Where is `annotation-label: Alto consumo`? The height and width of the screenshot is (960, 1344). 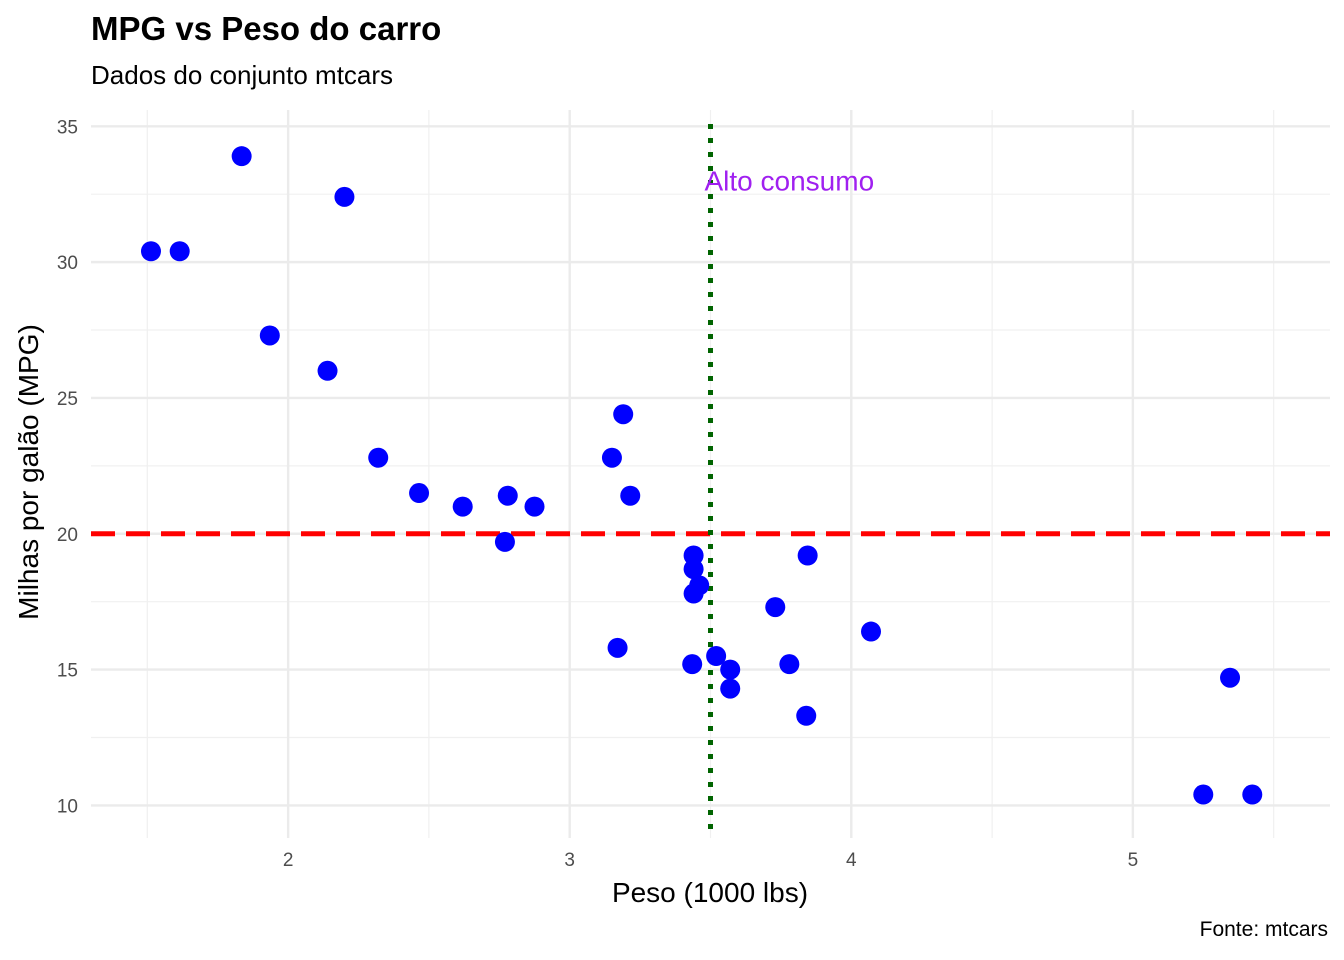
annotation-label: Alto consumo is located at coordinates (790, 181).